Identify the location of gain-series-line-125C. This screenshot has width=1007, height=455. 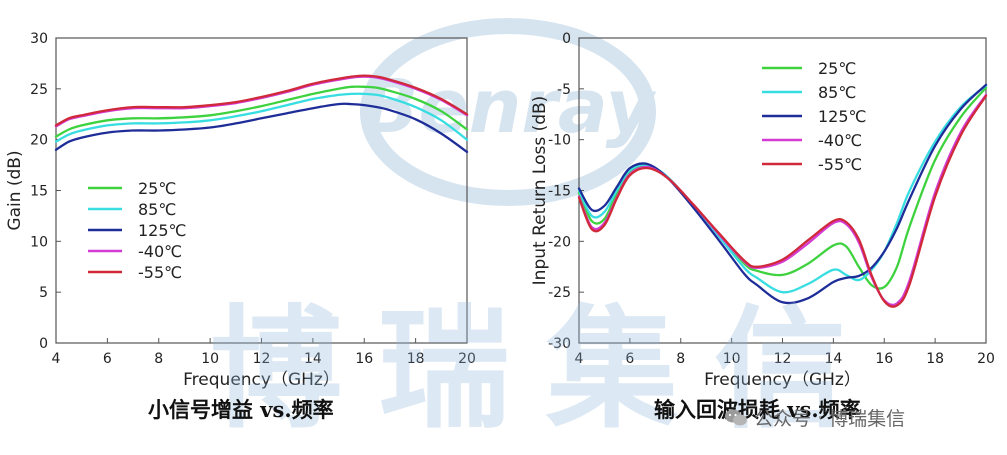
(261, 128).